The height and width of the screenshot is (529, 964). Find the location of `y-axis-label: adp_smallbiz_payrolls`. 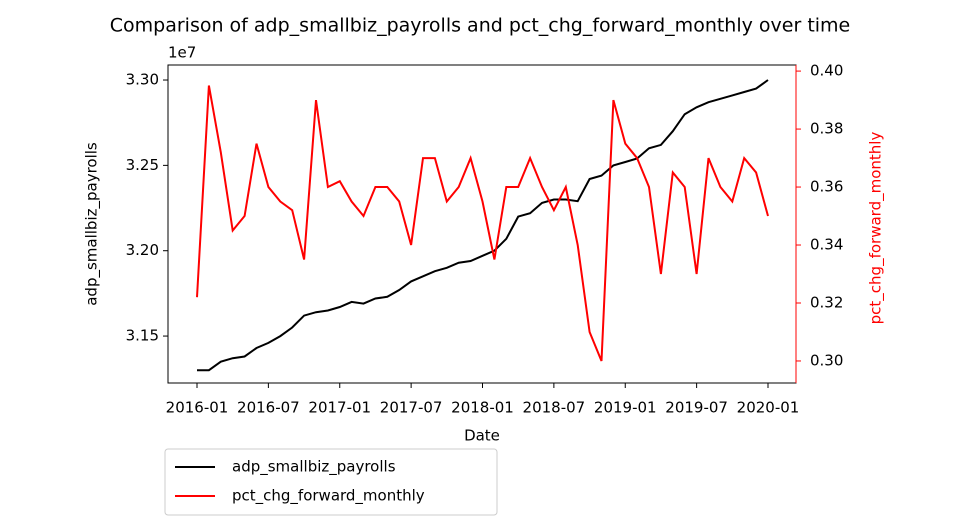

y-axis-label: adp_smallbiz_payrolls is located at coordinates (92, 224).